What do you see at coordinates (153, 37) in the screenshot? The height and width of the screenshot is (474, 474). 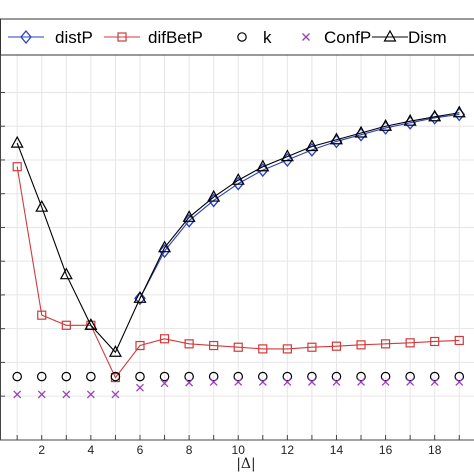 I see `legend-item-difbetp: difBetP` at bounding box center [153, 37].